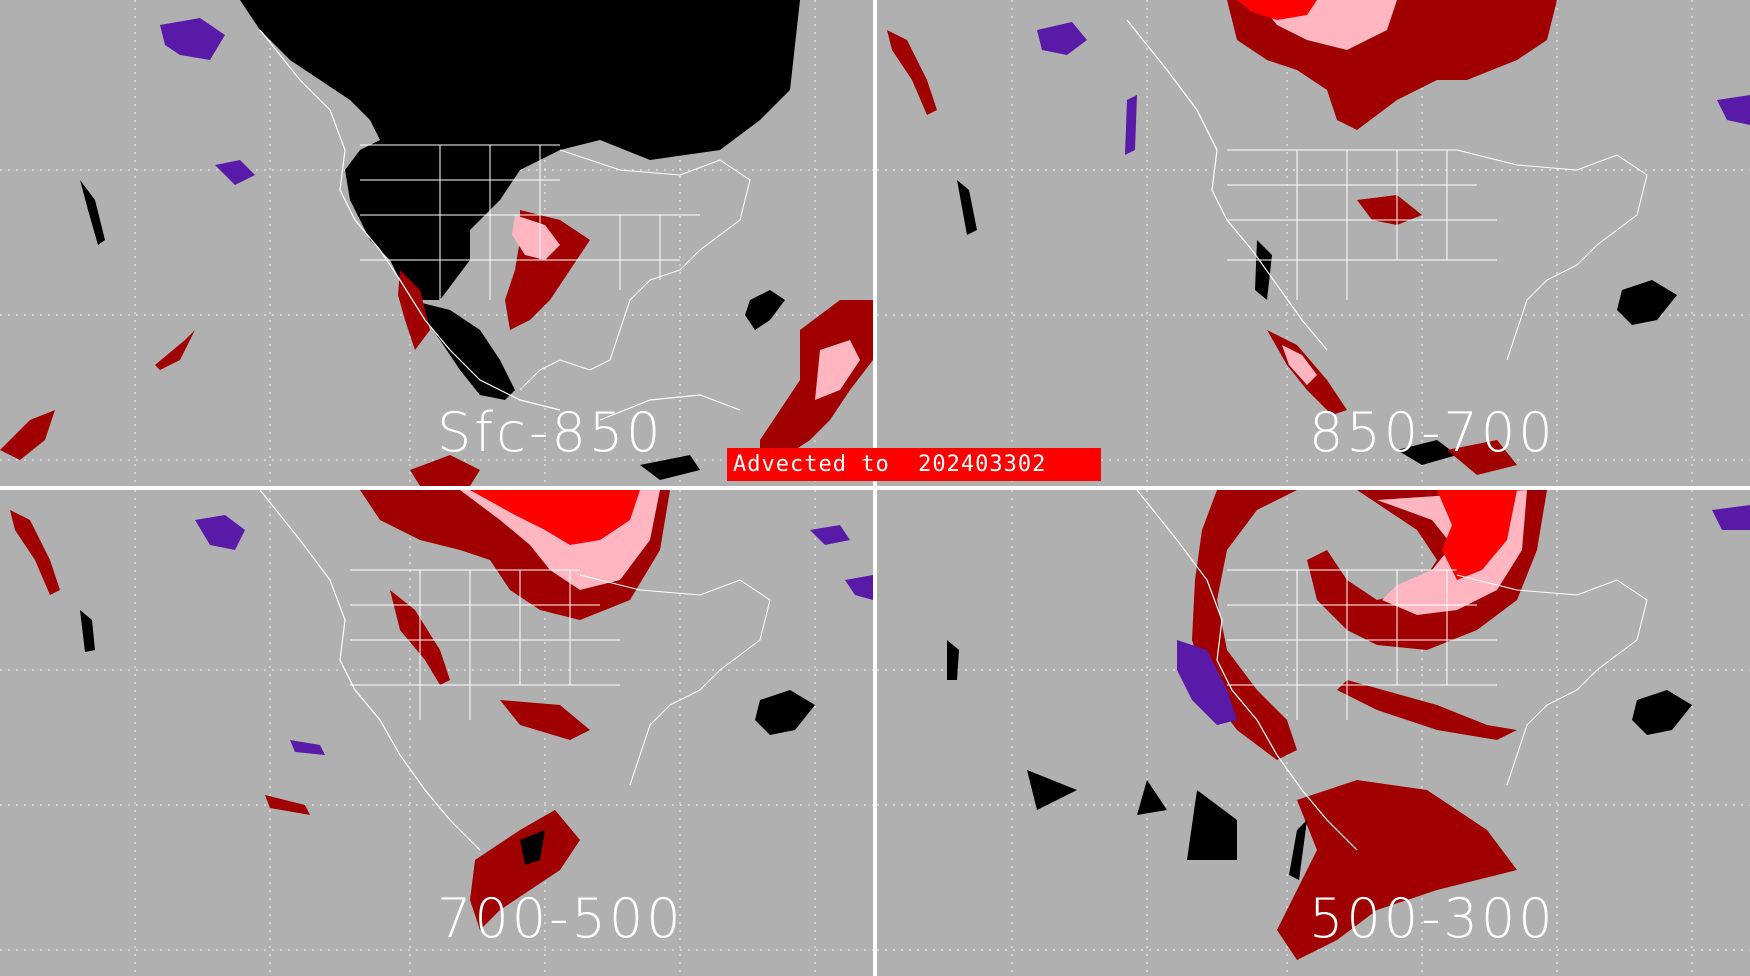 This screenshot has width=1750, height=976. Describe the element at coordinates (462, 350) in the screenshot. I see `black-region-mexico` at that location.